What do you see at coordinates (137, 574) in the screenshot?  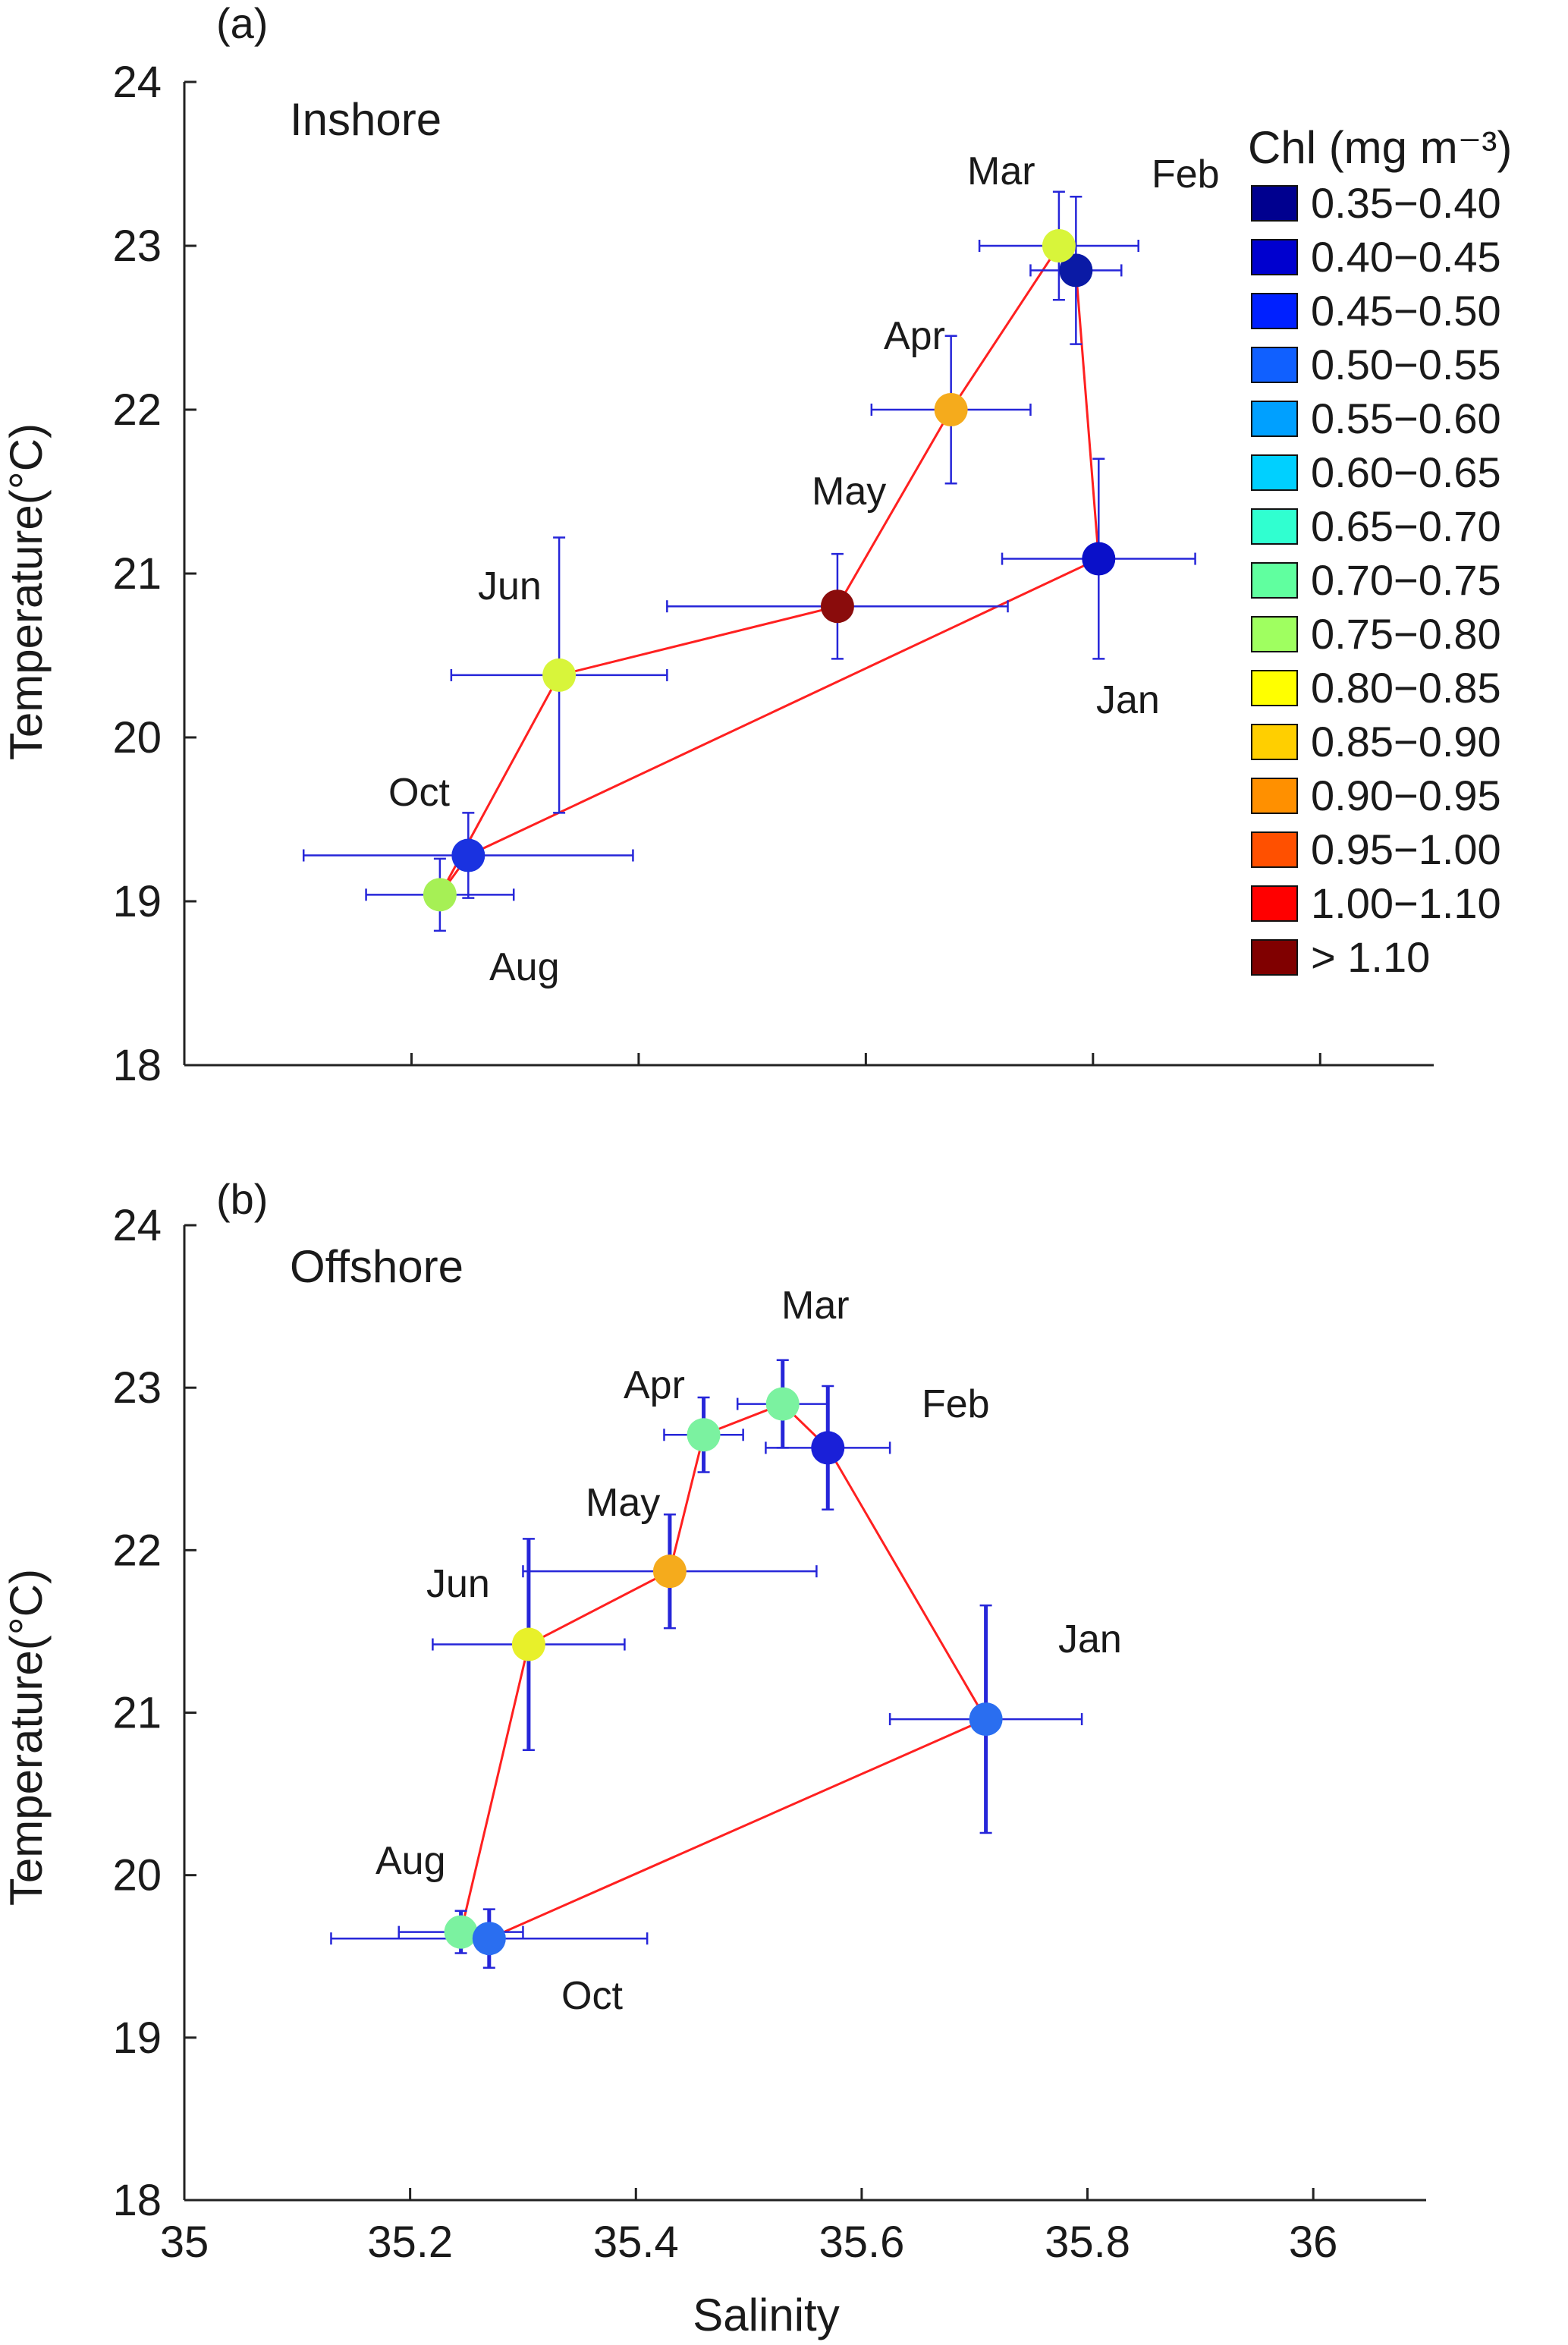 I see `panel-a-ytick-label: 21` at bounding box center [137, 574].